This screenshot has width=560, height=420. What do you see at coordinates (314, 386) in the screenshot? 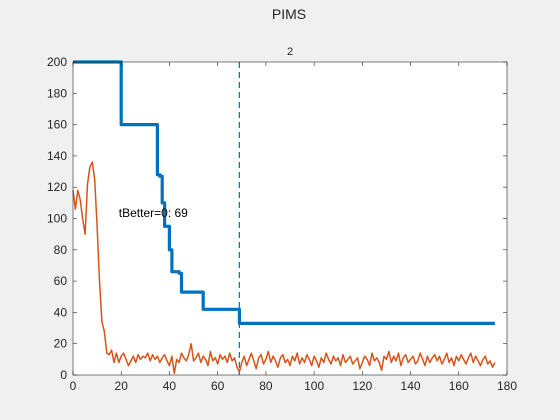
I see `x-tick-label: 100` at bounding box center [314, 386].